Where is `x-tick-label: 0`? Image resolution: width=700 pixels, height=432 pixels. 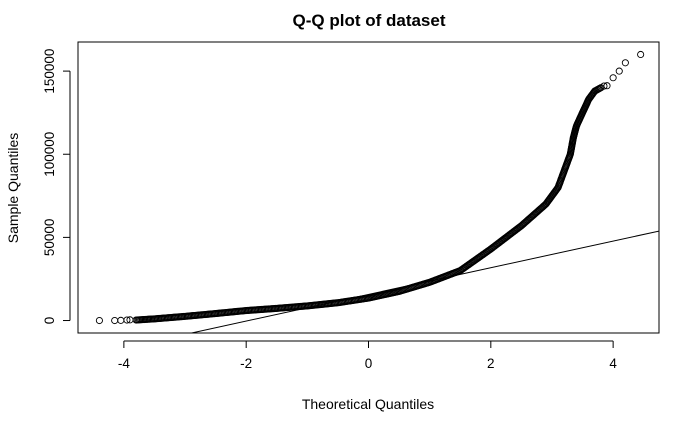 x-tick-label: 0 is located at coordinates (369, 363).